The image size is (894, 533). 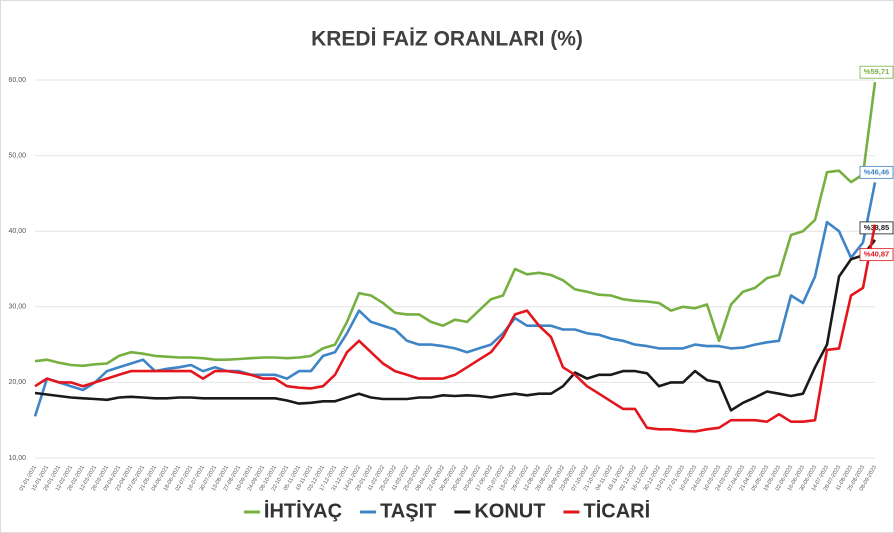 I want to click on end-label: %59,71, so click(x=876, y=71).